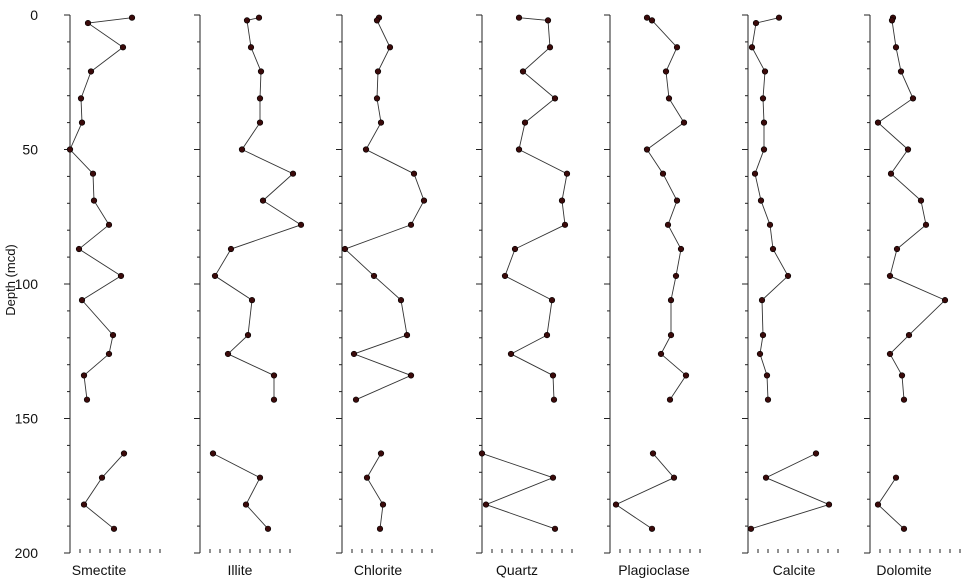 This screenshot has width=968, height=584. I want to click on panel-plagioclase: Plagioclase, so click(652, 296).